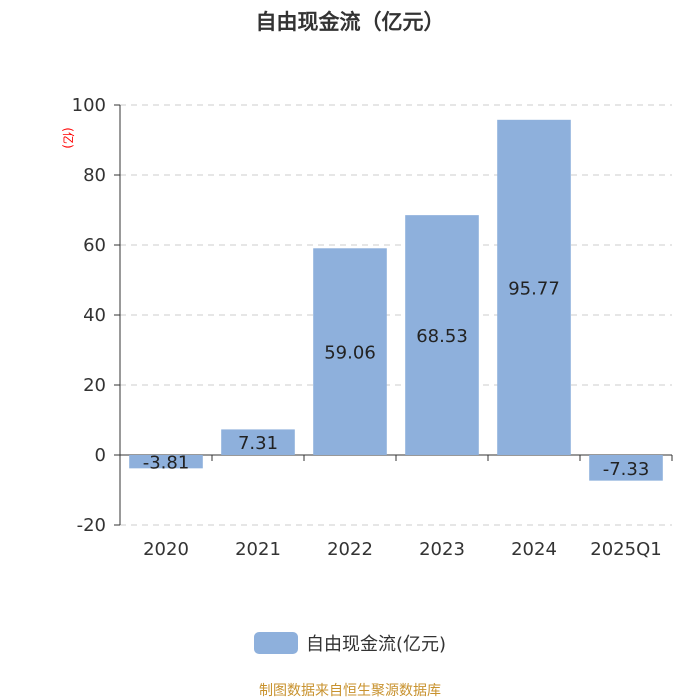  What do you see at coordinates (89, 105) in the screenshot?
I see `y-tick-label: 100` at bounding box center [89, 105].